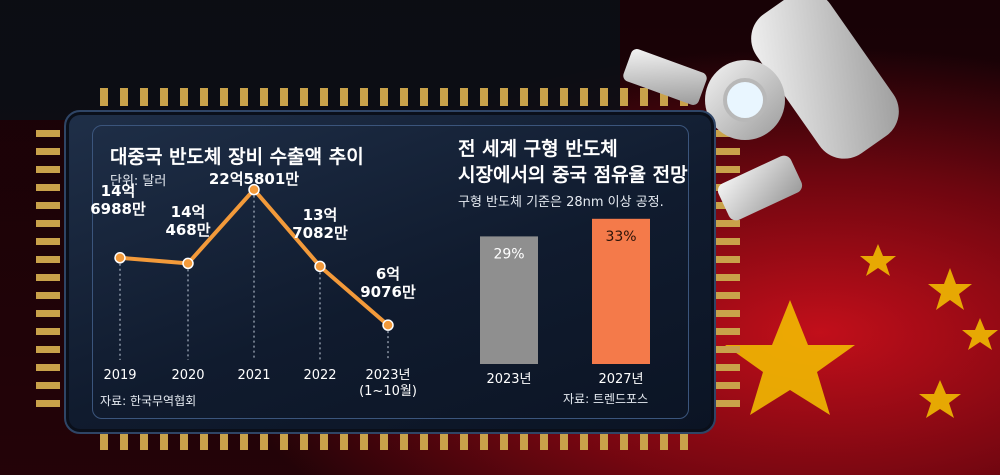  I want to click on bar-value-label-1: 33%, so click(620, 237).